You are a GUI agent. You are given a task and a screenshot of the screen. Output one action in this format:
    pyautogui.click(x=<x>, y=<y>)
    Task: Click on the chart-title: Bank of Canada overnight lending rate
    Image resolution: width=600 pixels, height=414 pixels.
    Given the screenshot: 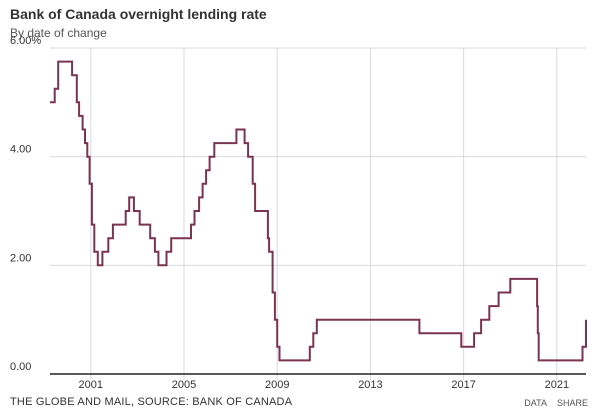 What is the action you would take?
    pyautogui.click(x=138, y=14)
    